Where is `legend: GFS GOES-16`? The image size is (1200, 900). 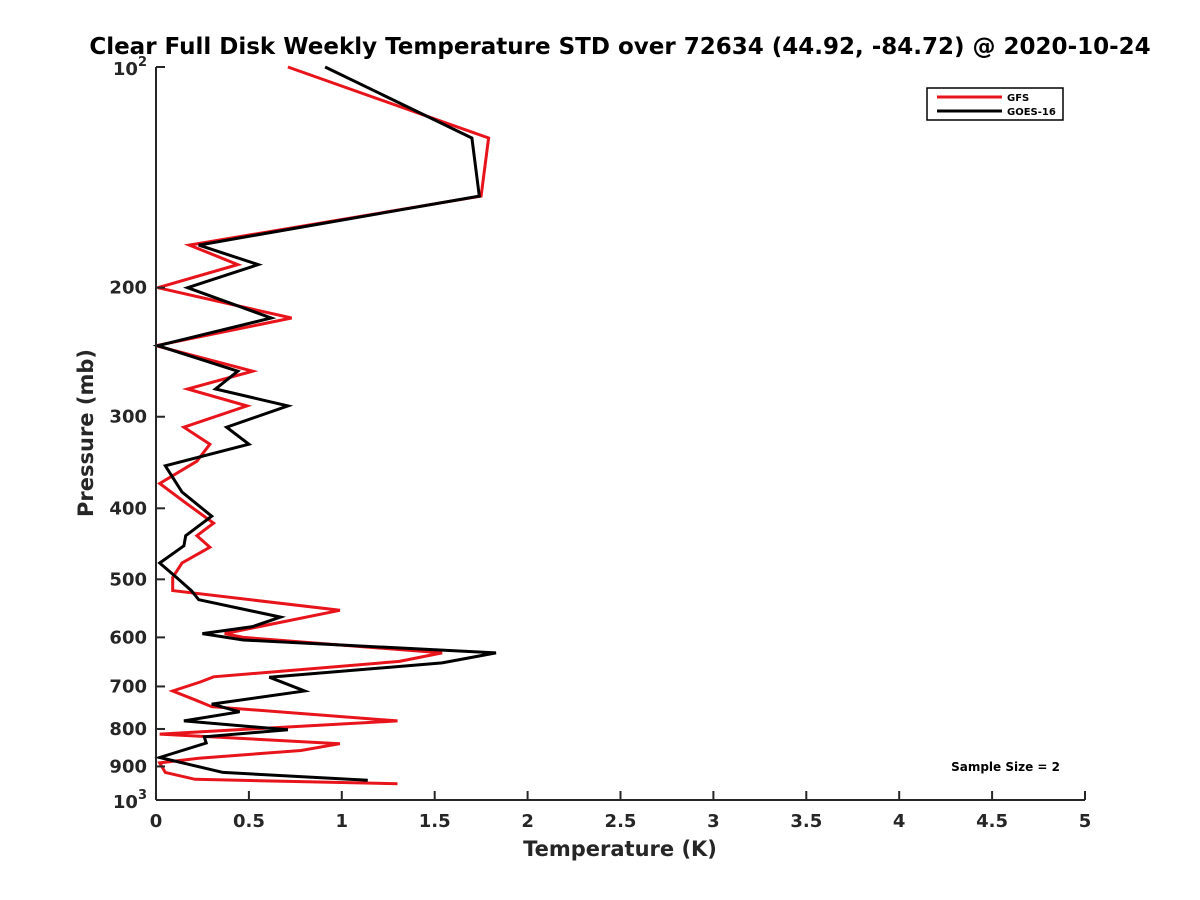
legend: GFS GOES-16 is located at coordinates (995, 104).